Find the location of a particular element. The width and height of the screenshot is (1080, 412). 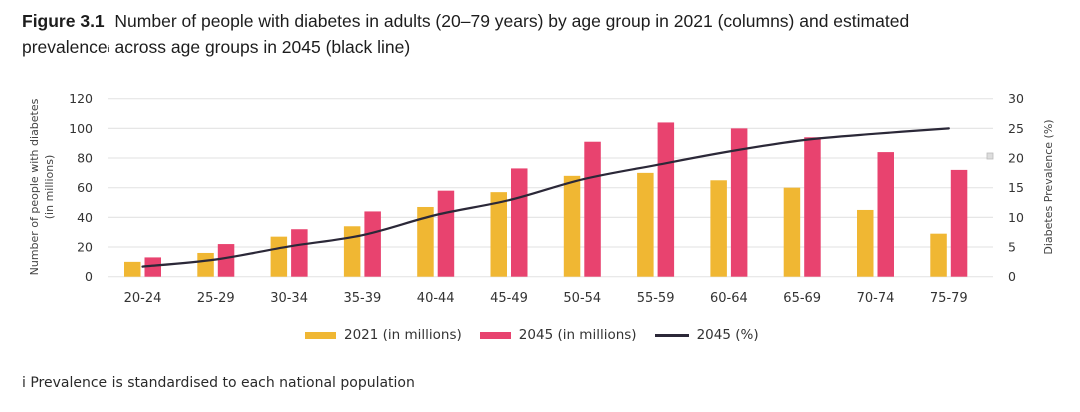

footnote-marker: i is located at coordinates (108, 49).